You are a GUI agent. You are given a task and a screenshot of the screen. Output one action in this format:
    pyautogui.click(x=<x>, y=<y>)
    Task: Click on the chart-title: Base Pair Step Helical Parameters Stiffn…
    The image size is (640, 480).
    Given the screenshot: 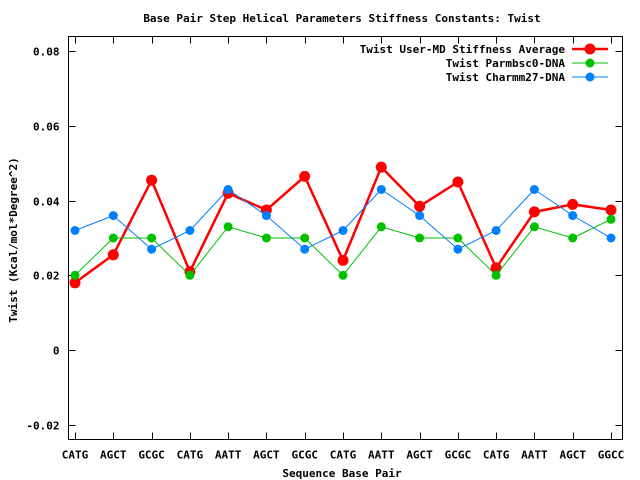 What is the action you would take?
    pyautogui.click(x=341, y=18)
    